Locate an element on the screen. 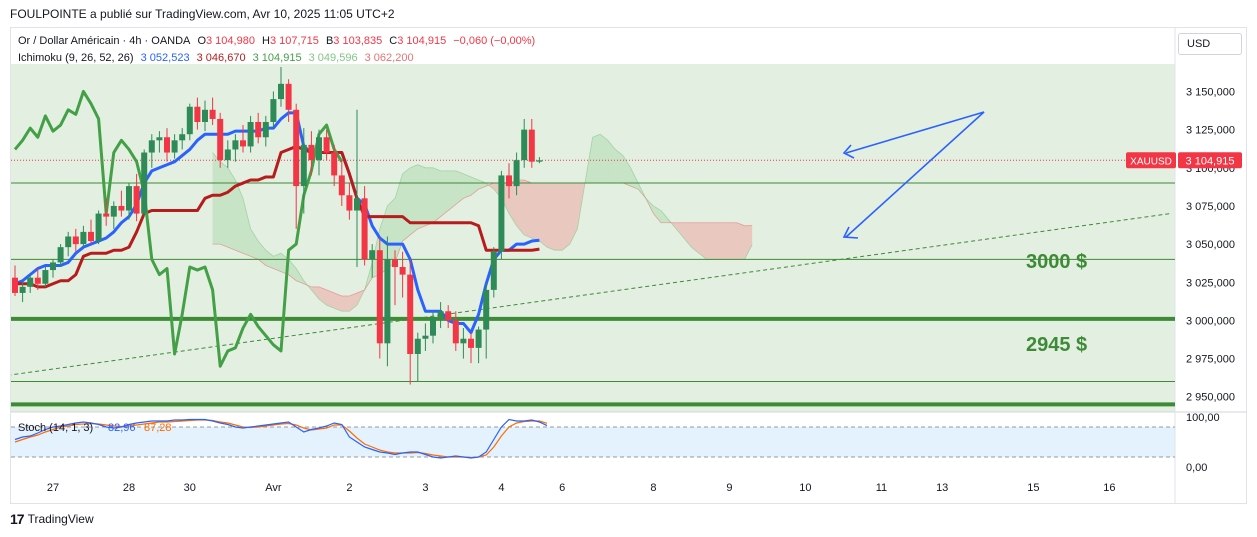 The width and height of the screenshot is (1257, 537). stoch-d-line is located at coordinates (281, 439).